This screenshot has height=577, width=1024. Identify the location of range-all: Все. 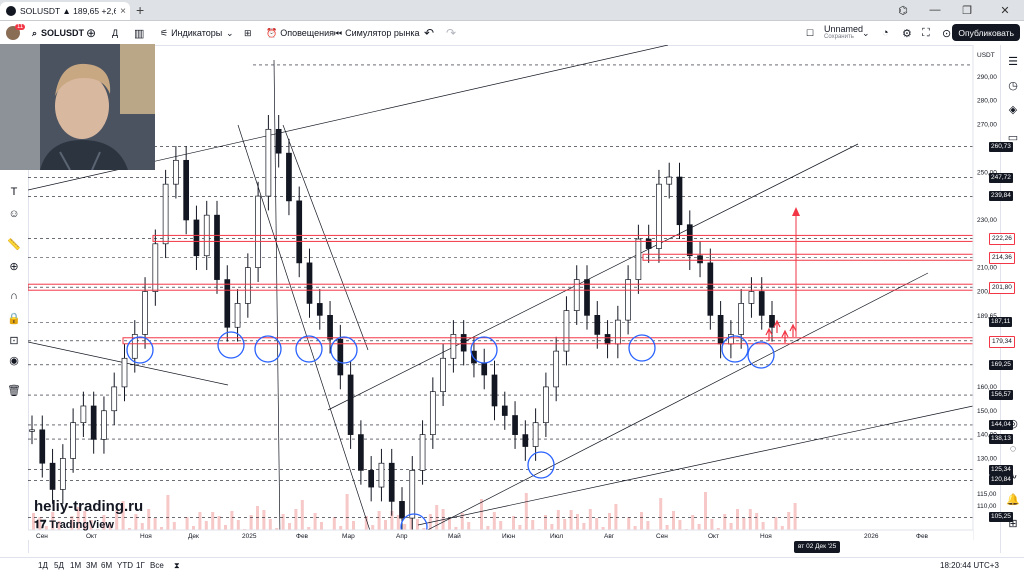
(157, 565).